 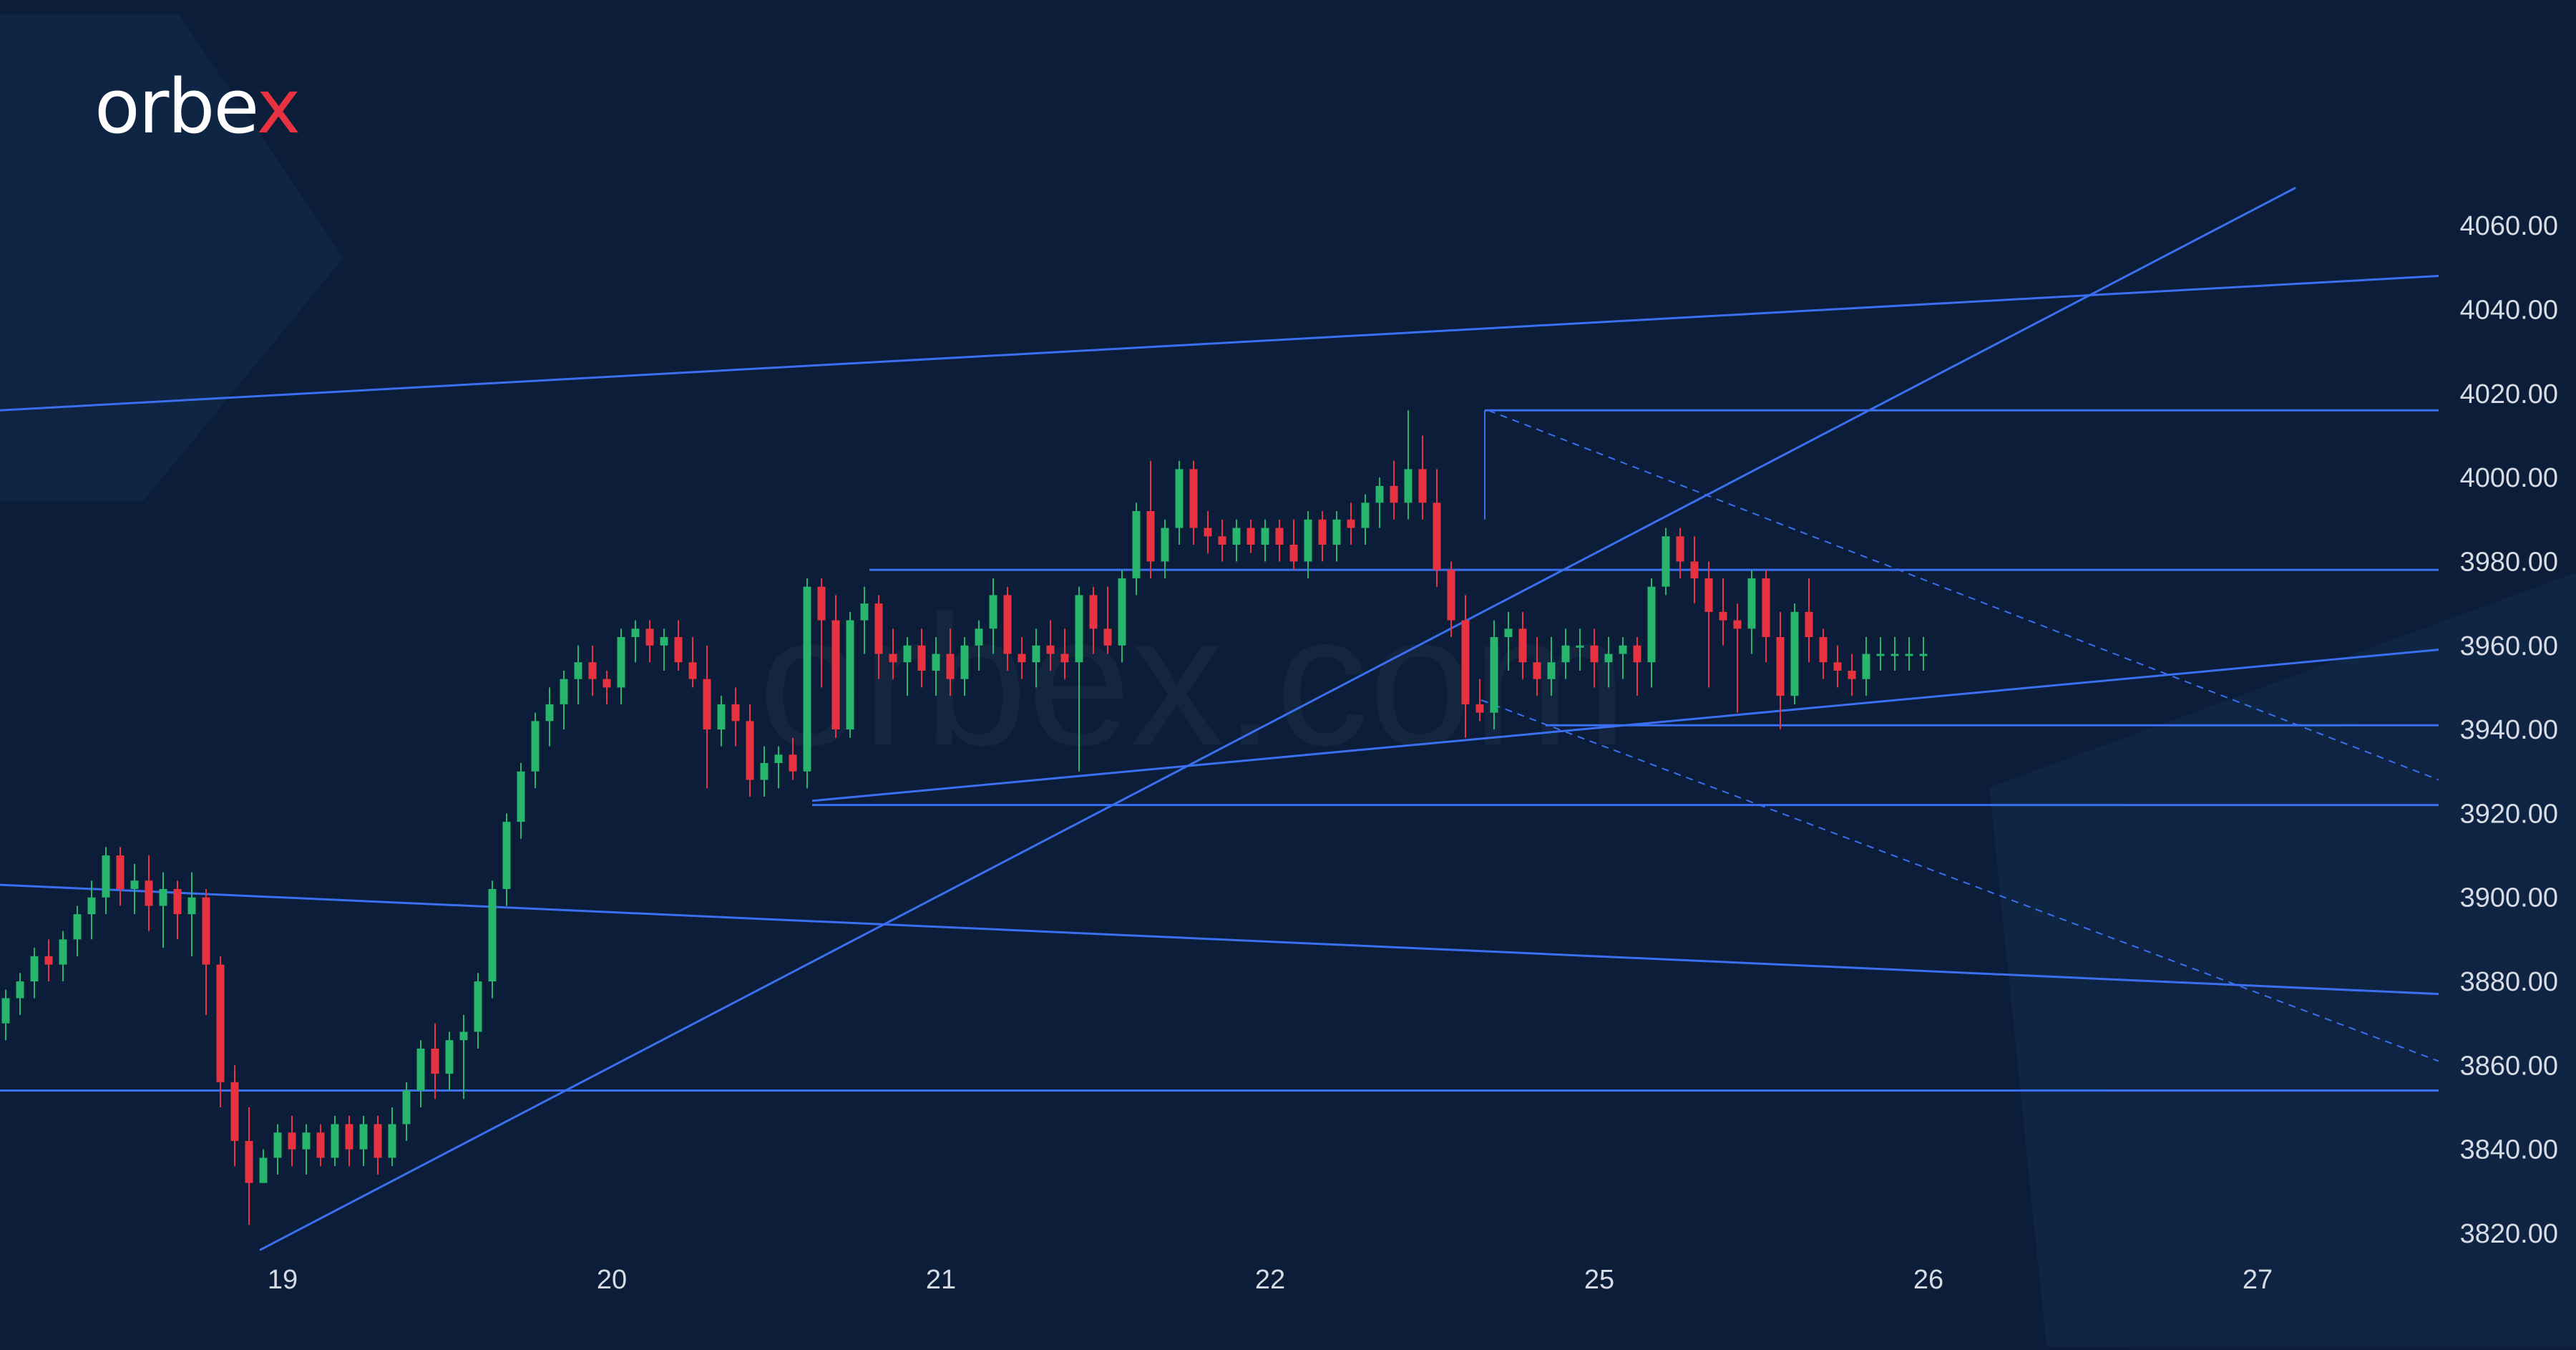 I want to click on y-tick-label: 4000.00, so click(x=2509, y=478).